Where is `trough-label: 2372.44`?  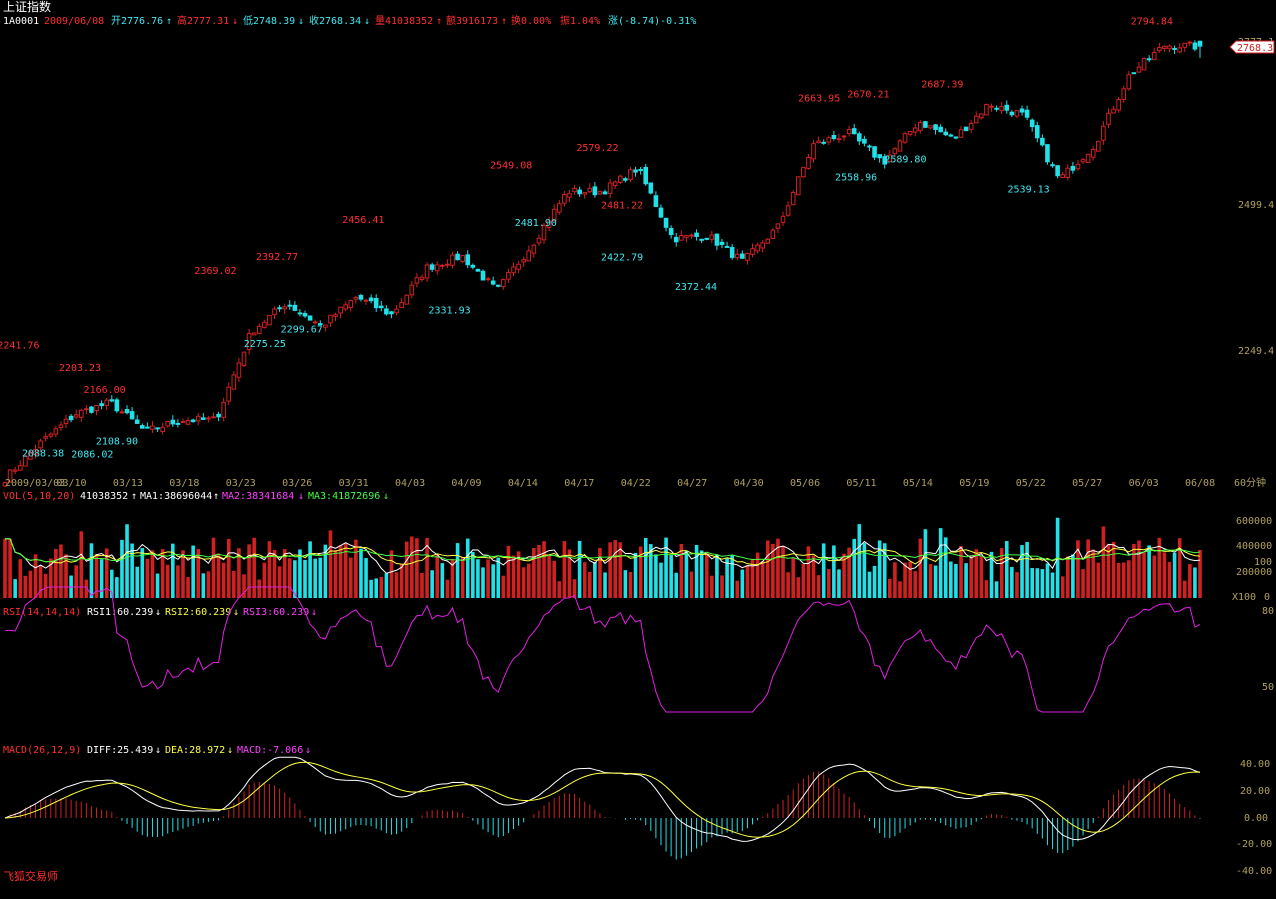
trough-label: 2372.44 is located at coordinates (696, 287).